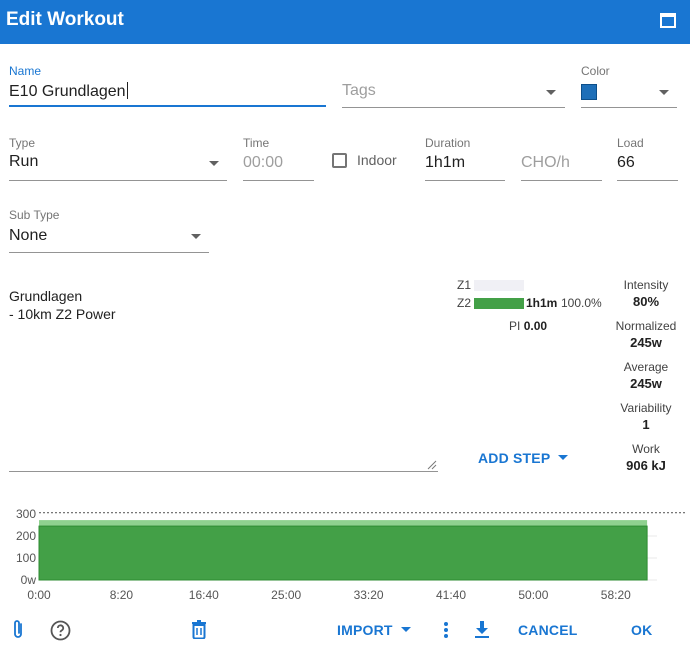 Image resolution: width=690 pixels, height=651 pixels. What do you see at coordinates (29, 580) in the screenshot?
I see `y-tick-label: 0w` at bounding box center [29, 580].